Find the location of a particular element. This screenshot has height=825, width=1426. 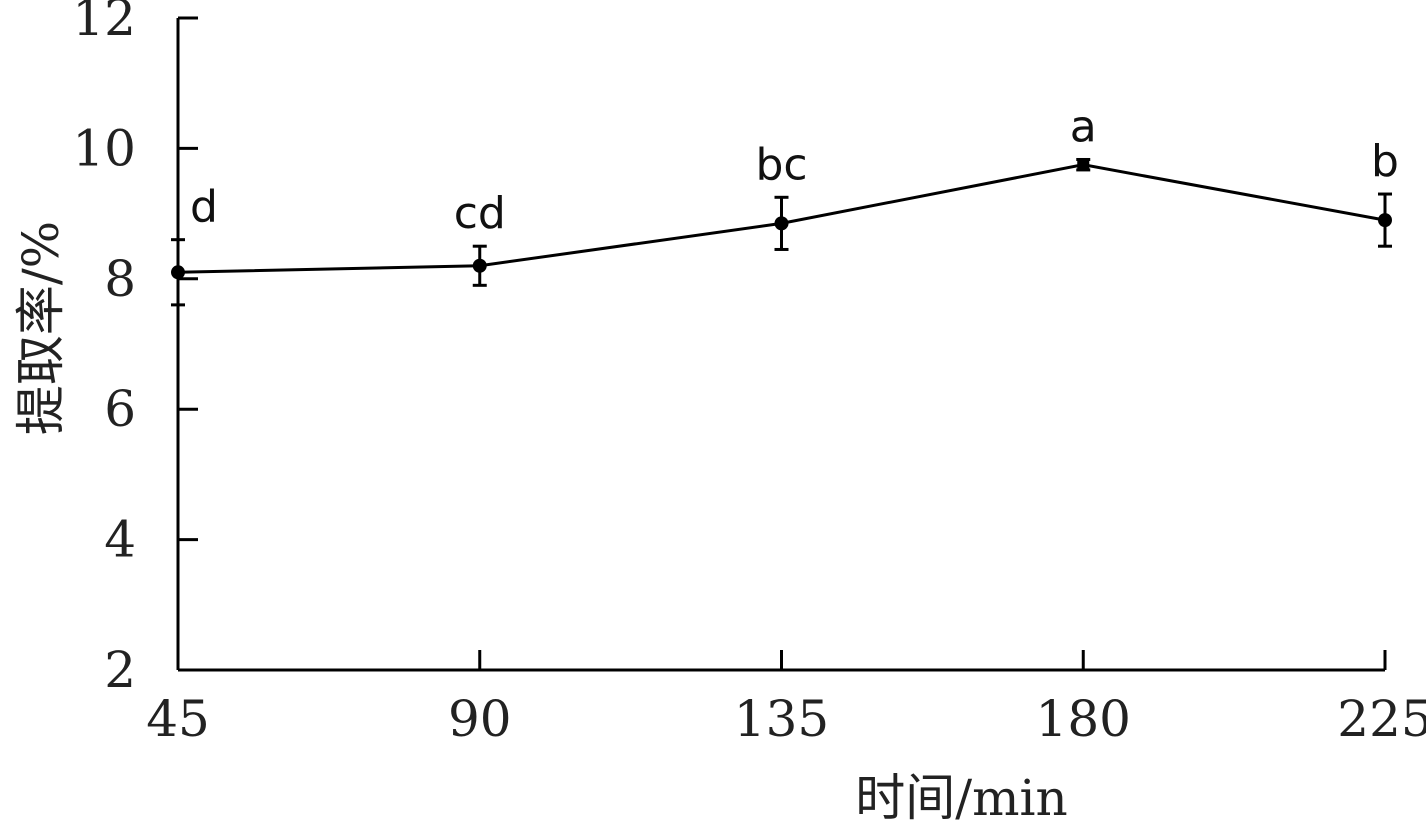

data-label: bc is located at coordinates (781, 164).